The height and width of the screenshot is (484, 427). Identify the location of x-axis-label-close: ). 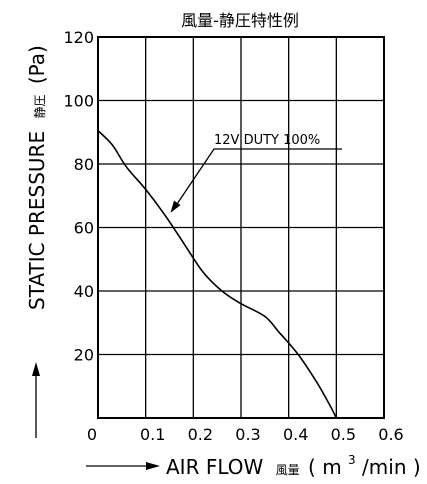
(417, 467).